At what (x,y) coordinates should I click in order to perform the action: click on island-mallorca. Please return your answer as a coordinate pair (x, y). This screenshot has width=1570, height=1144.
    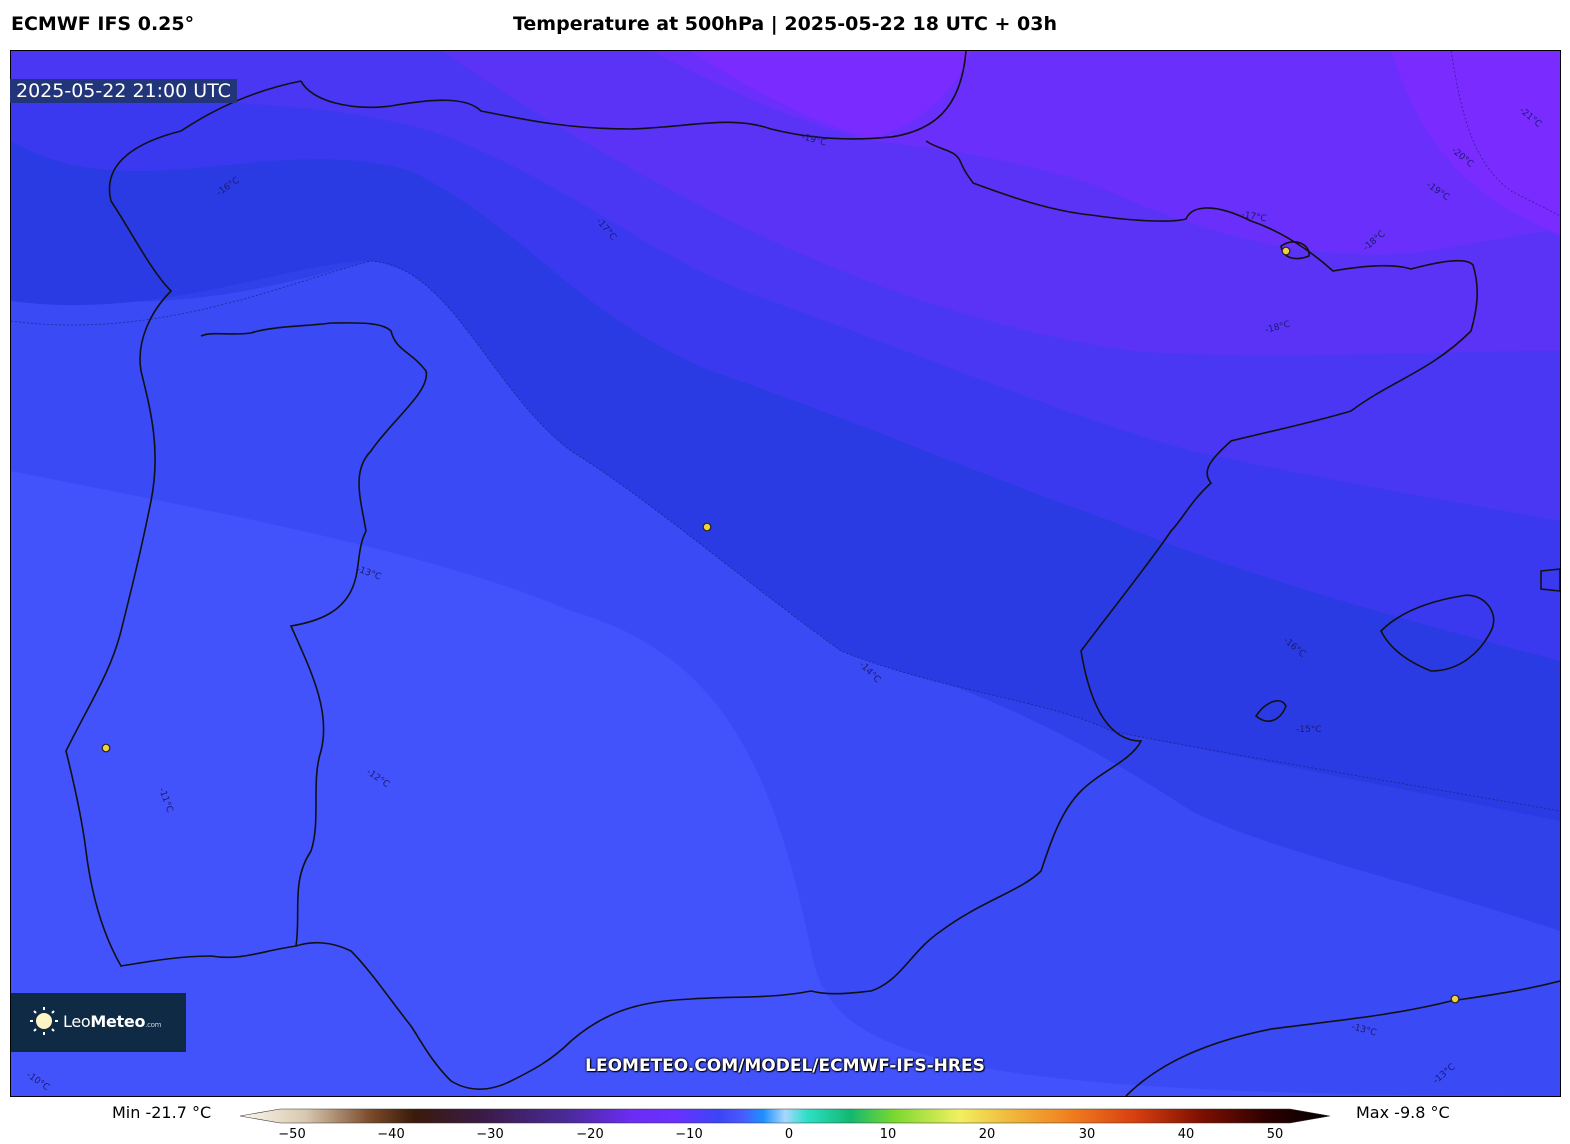
    Looking at the image, I should click on (1437, 633).